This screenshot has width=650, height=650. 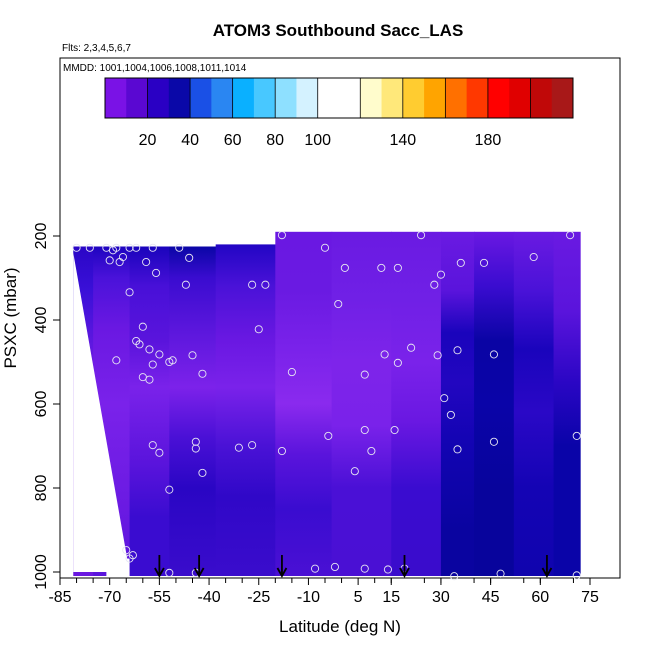 What do you see at coordinates (10, 317) in the screenshot?
I see `y-axis-label: PSXC (mbar)` at bounding box center [10, 317].